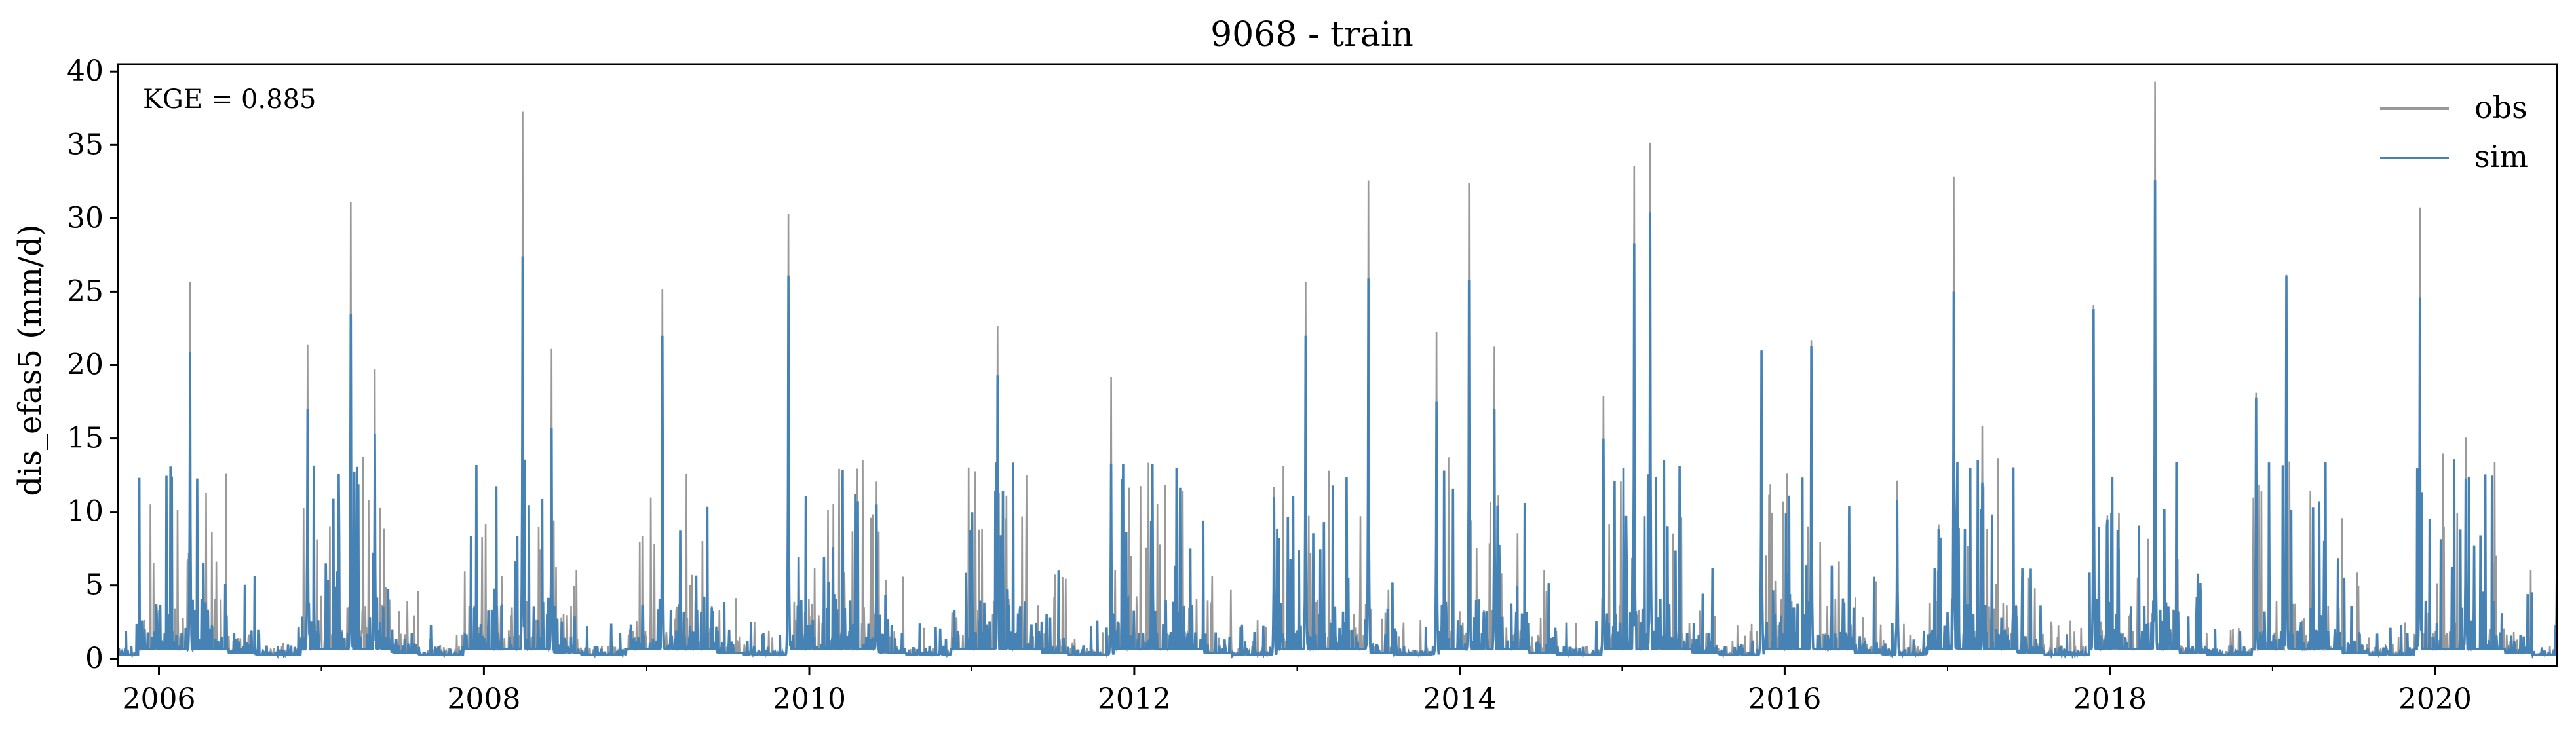  What do you see at coordinates (85, 144) in the screenshot?
I see `y-tick-label-35: 35` at bounding box center [85, 144].